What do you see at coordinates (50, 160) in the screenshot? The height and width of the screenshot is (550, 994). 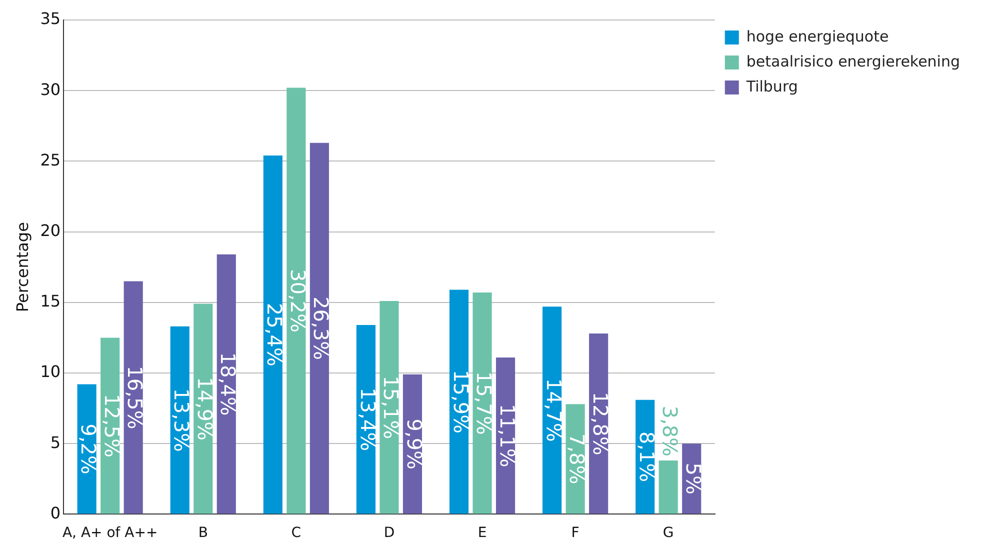 I see `y-tick-label: 25` at bounding box center [50, 160].